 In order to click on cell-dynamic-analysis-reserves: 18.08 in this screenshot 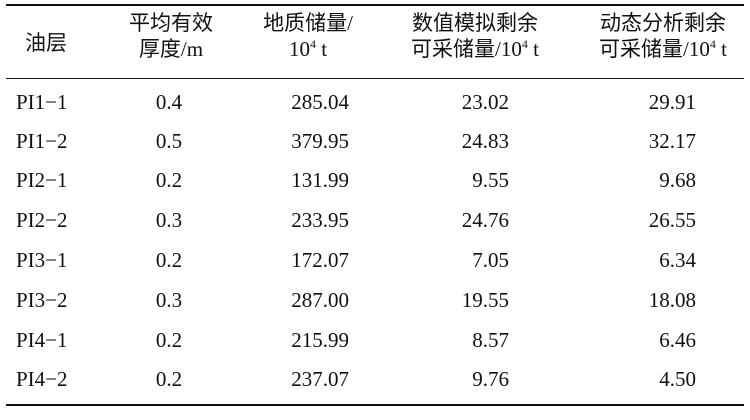, I will do `click(672, 300)`.